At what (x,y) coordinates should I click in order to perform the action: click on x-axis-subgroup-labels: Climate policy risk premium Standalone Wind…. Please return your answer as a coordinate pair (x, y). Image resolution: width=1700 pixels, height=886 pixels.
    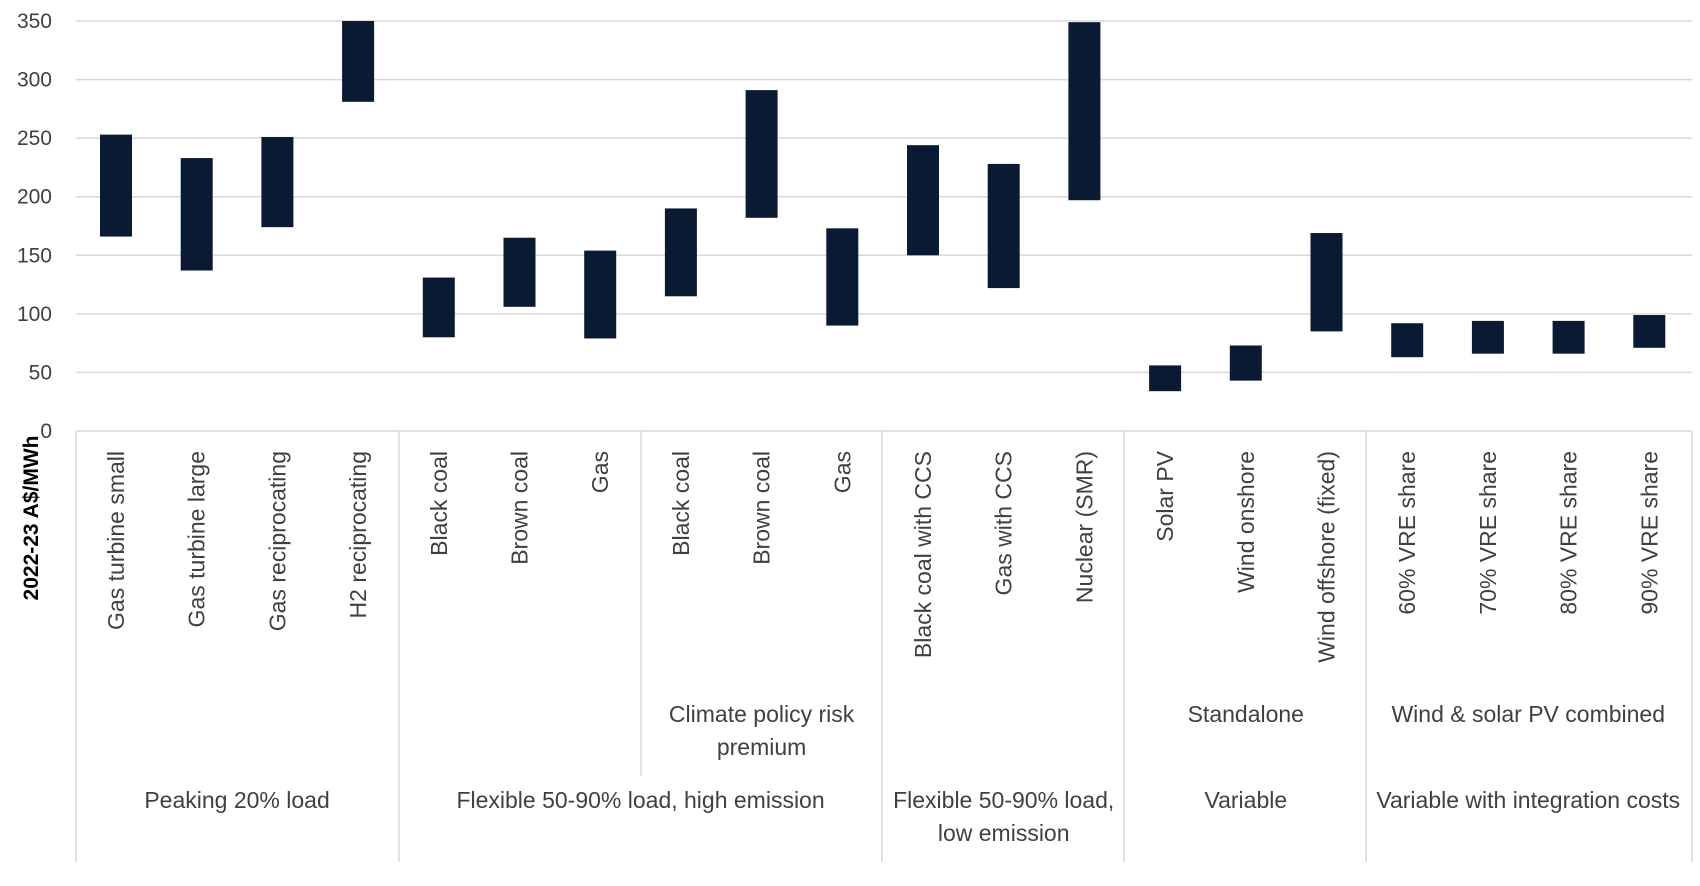
    Looking at the image, I should click on (1167, 730).